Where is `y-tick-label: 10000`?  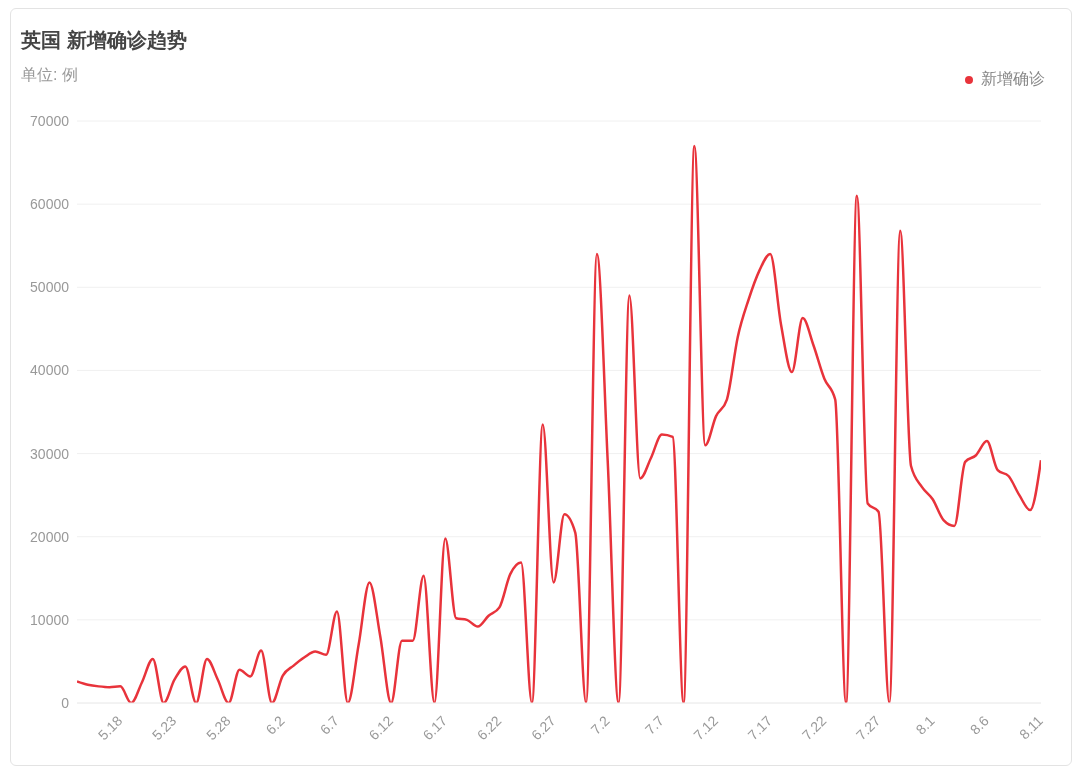
y-tick-label: 10000 is located at coordinates (50, 619).